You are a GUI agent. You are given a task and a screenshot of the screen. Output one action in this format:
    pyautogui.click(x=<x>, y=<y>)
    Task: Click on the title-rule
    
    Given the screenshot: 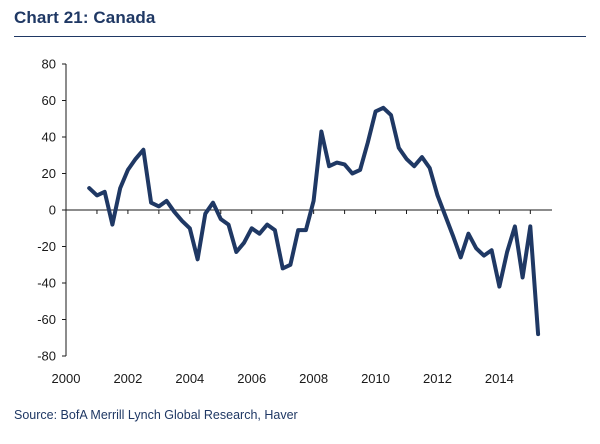 What is the action you would take?
    pyautogui.click(x=300, y=36)
    